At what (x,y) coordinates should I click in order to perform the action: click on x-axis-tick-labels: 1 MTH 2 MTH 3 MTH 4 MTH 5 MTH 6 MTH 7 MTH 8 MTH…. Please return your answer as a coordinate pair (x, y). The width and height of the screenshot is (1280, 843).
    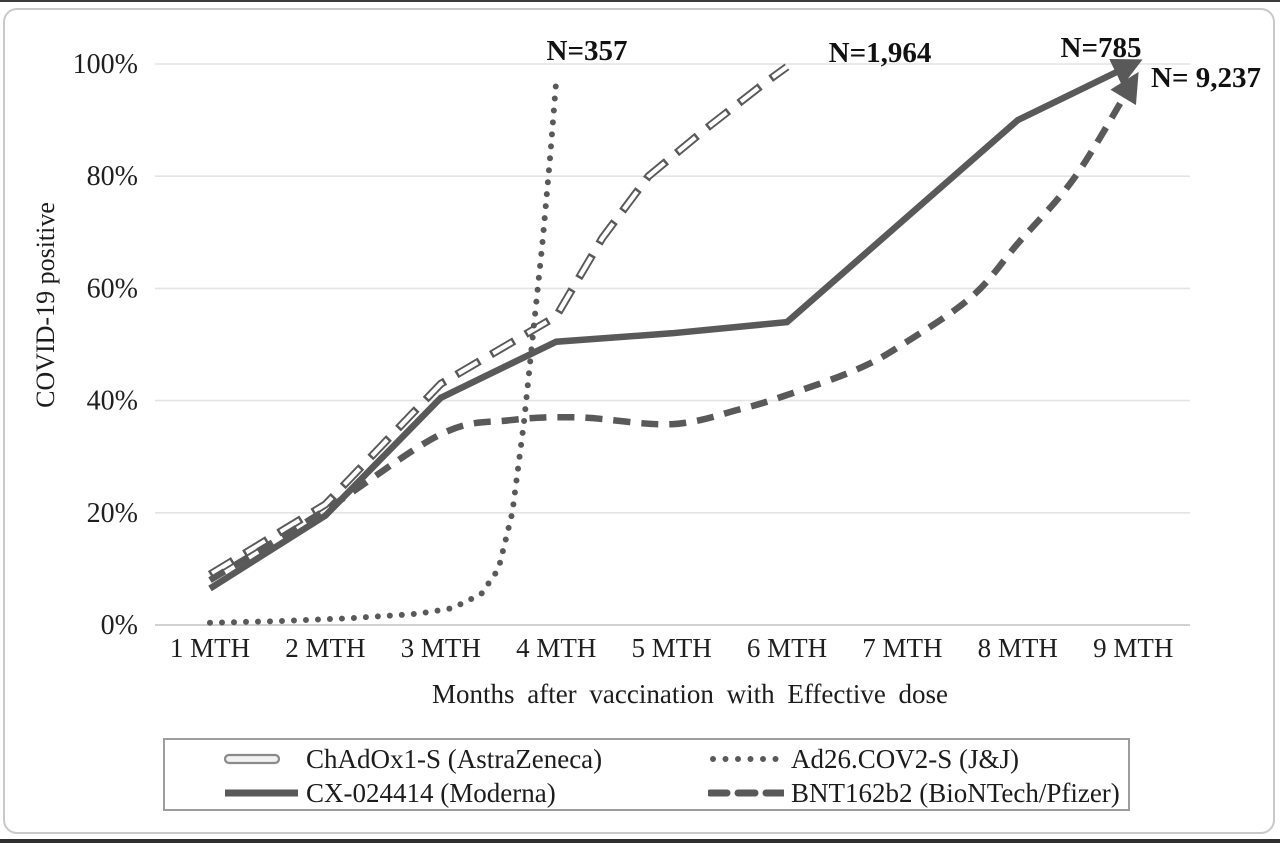
    Looking at the image, I should click on (671, 648).